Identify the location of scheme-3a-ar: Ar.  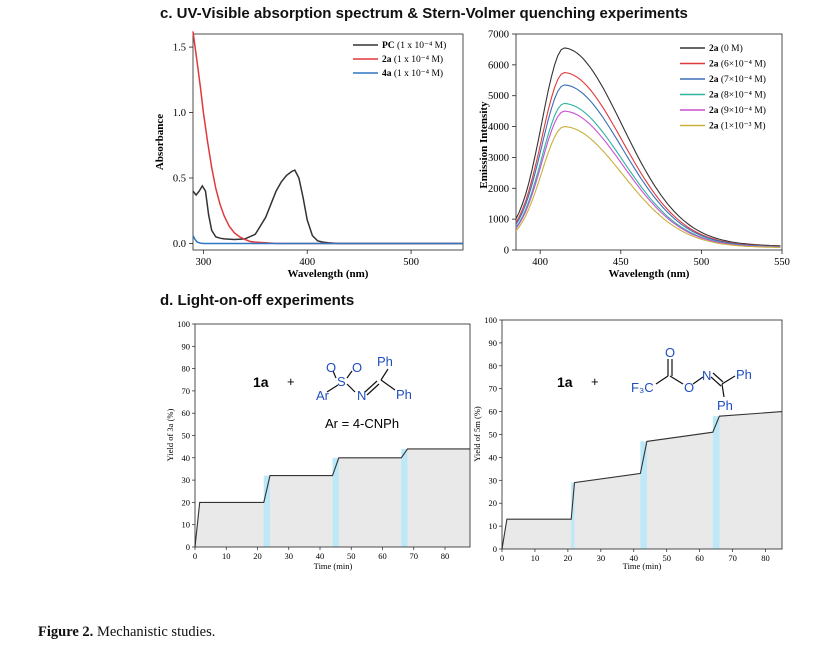
(323, 395).